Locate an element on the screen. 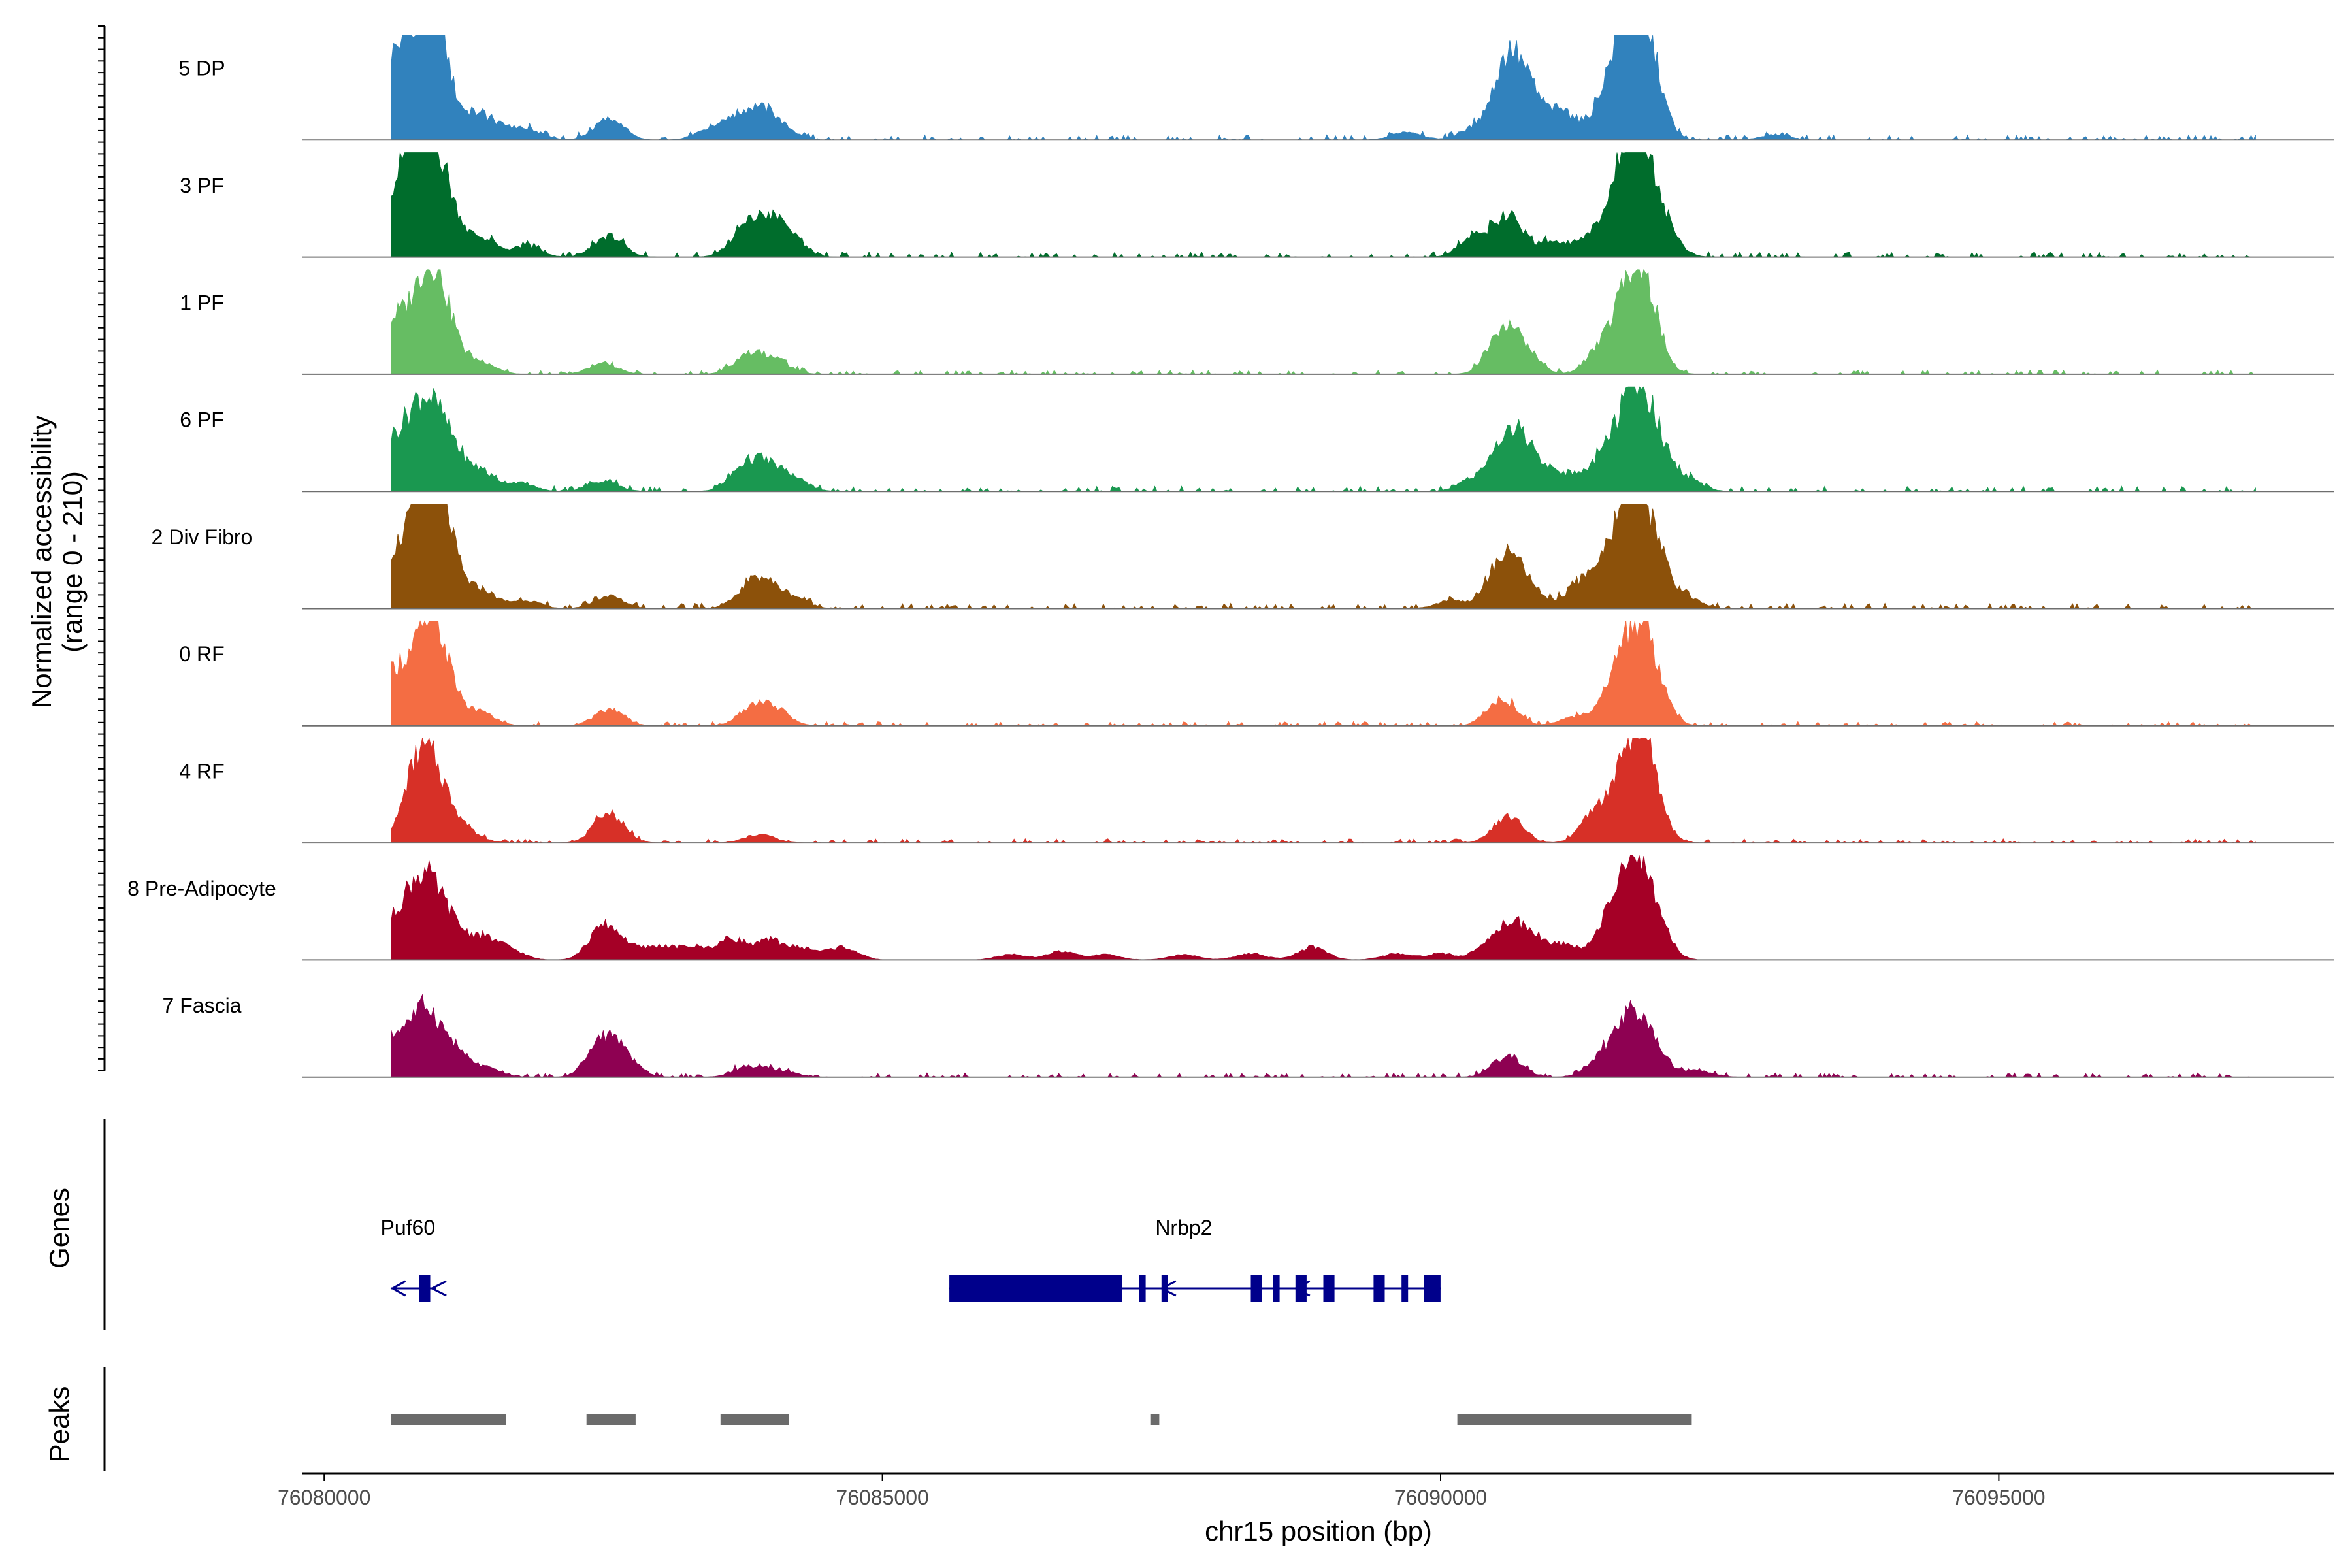 The image size is (2352, 1568). track-label: 5 DP is located at coordinates (201, 68).